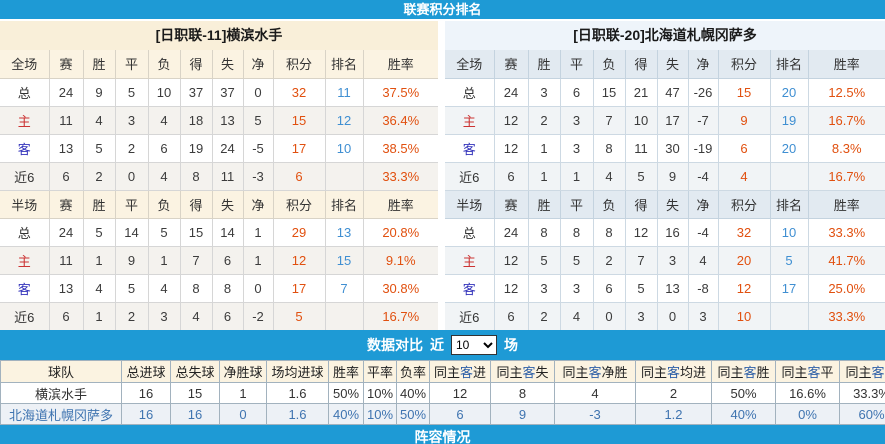 The image size is (885, 444). I want to click on stat-cell: 14, so click(227, 232).